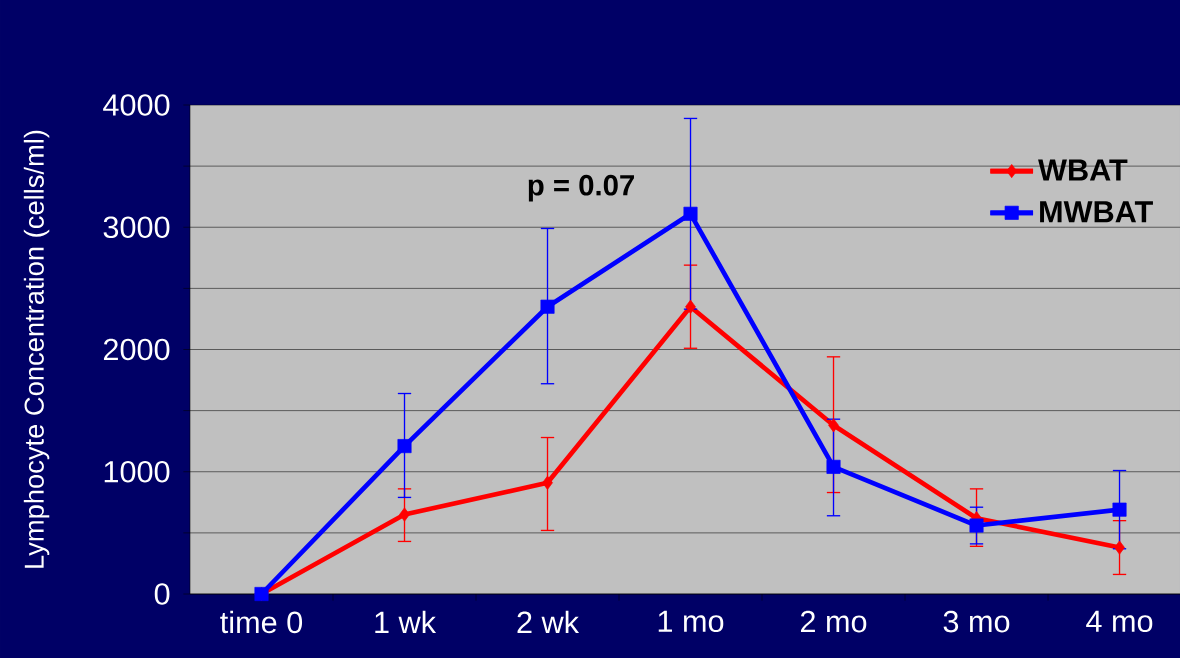  What do you see at coordinates (136, 349) in the screenshot?
I see `y-tick-label: 2000` at bounding box center [136, 349].